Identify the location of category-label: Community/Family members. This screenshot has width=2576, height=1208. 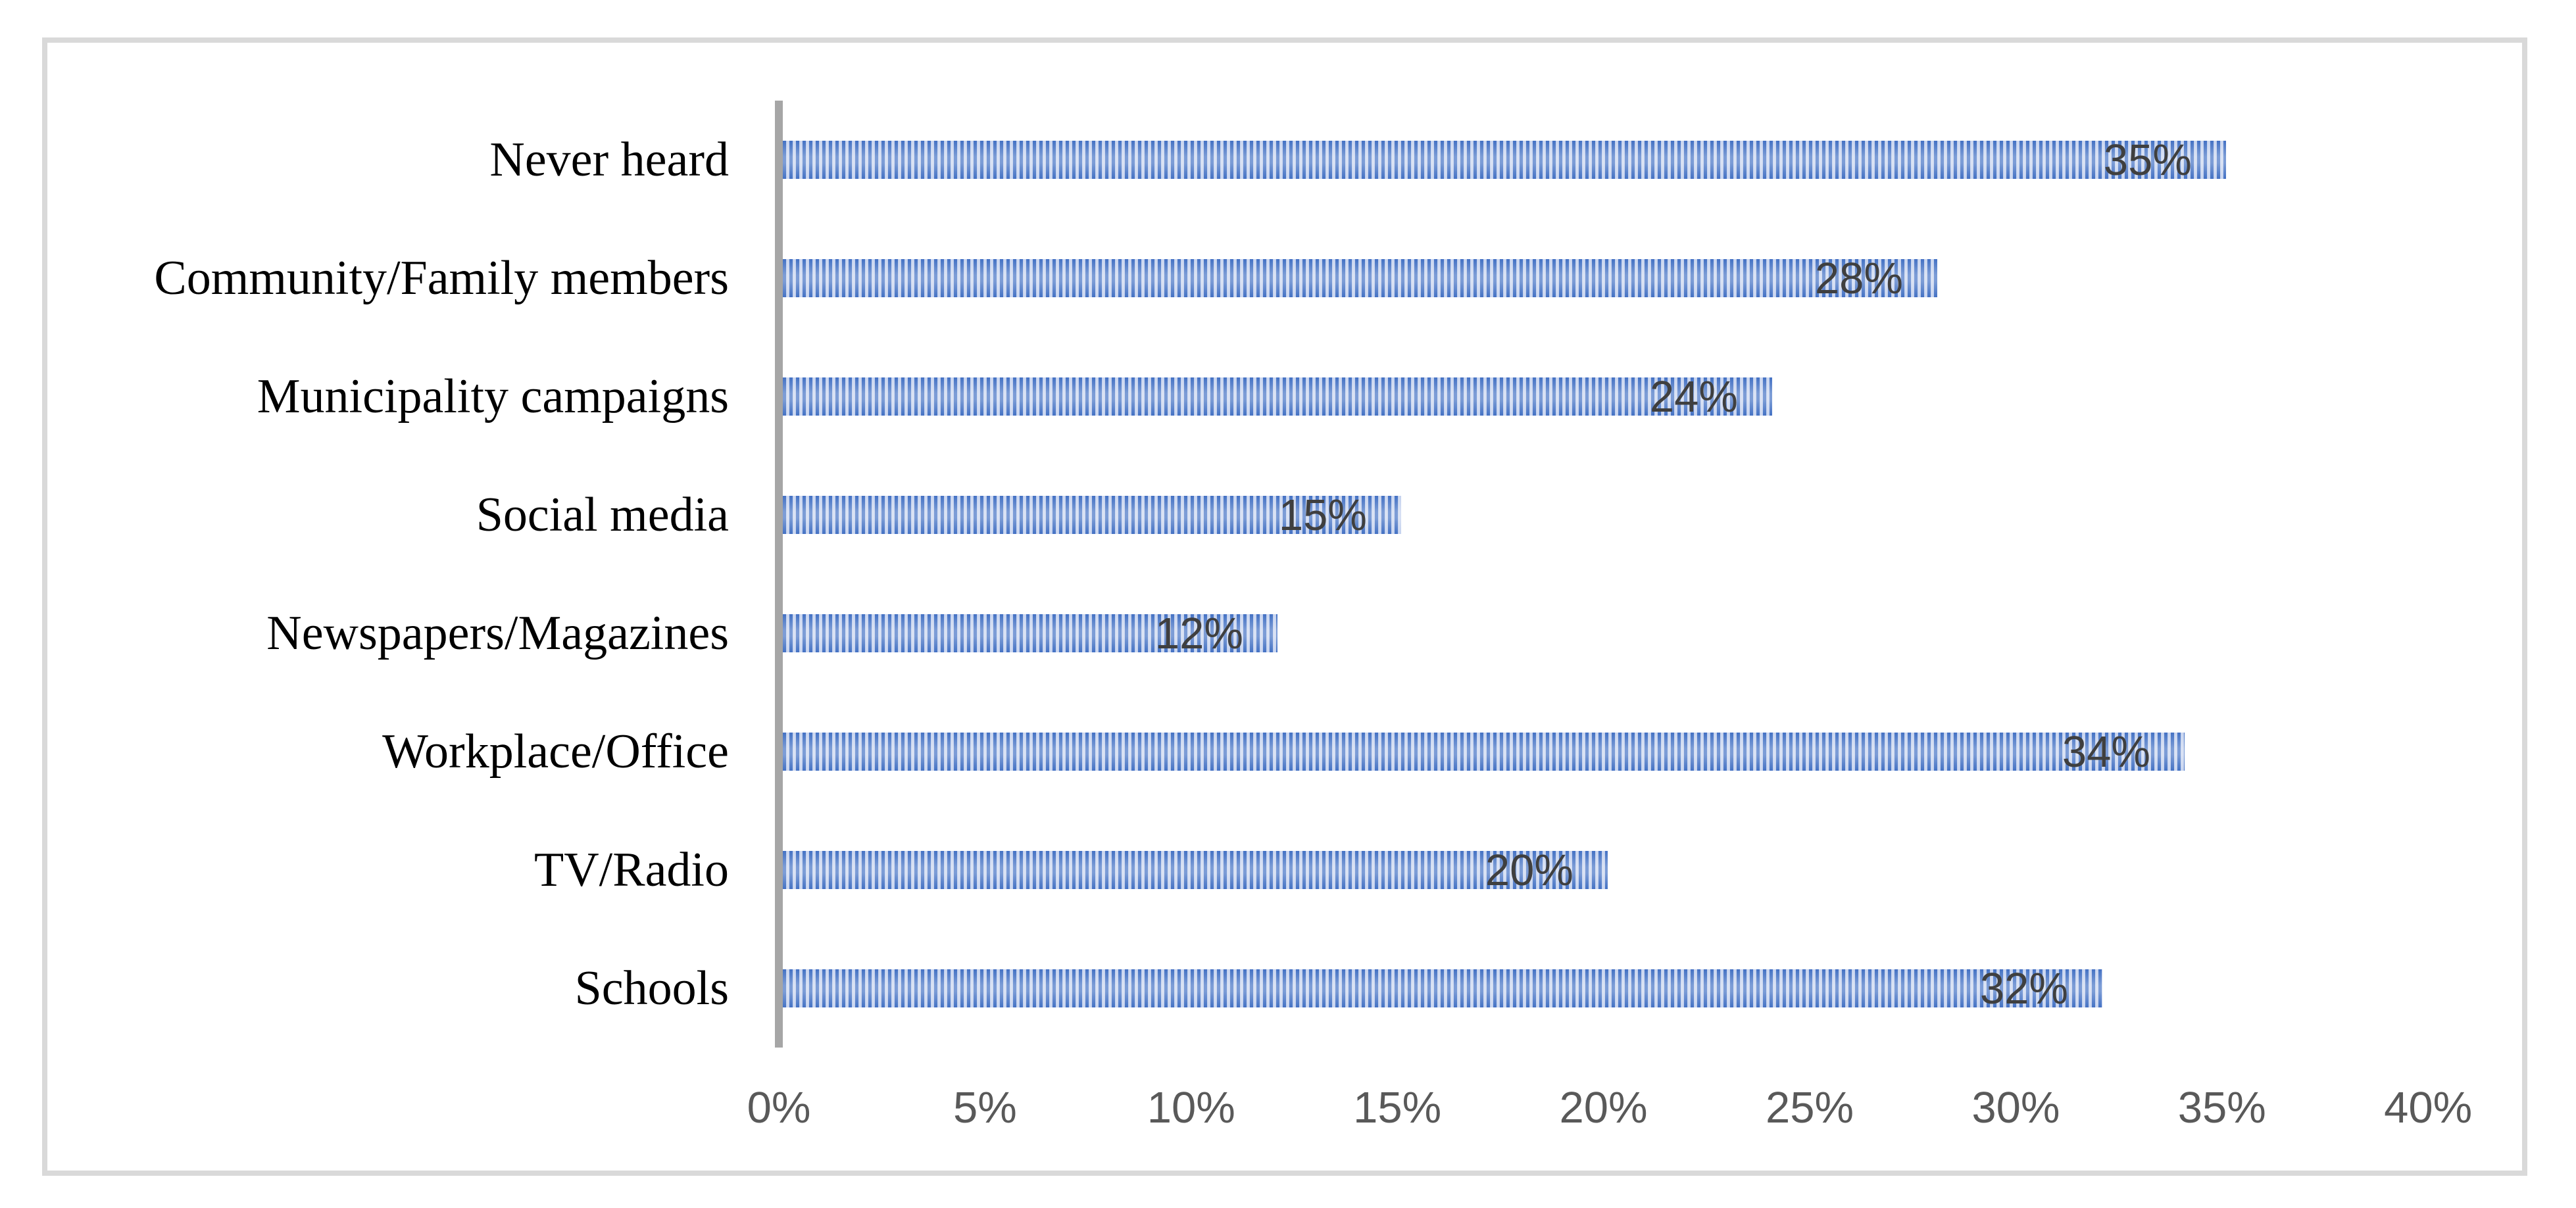
(441, 278).